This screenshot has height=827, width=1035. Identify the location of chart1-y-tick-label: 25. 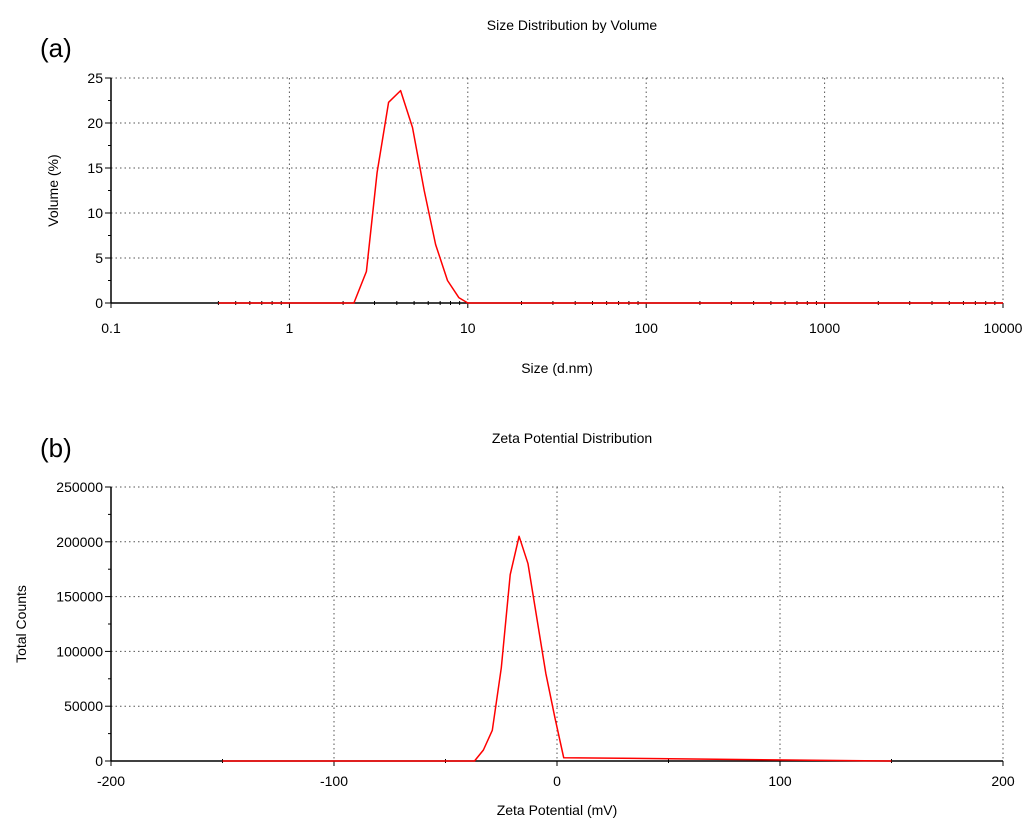
(95, 78).